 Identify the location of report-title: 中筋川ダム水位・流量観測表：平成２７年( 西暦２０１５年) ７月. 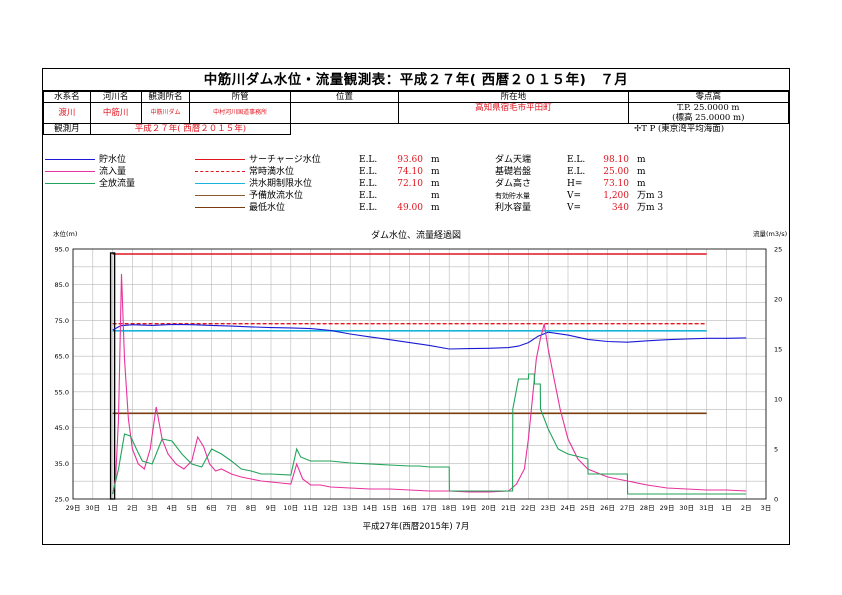
(416, 80).